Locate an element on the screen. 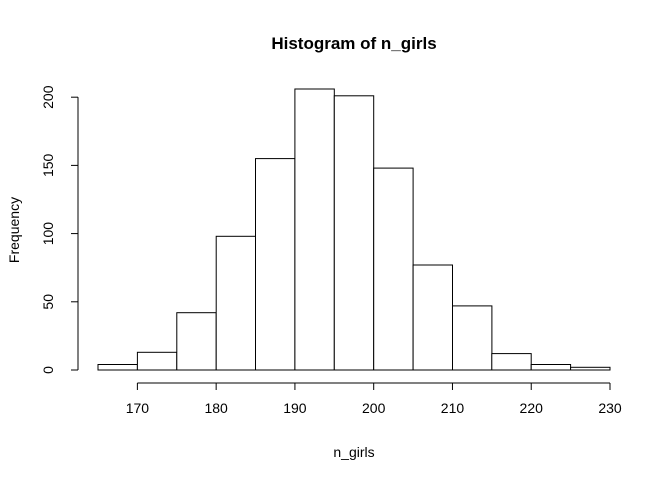 The image size is (672, 480). chart-title: Histogram of n_girls is located at coordinates (353, 43).